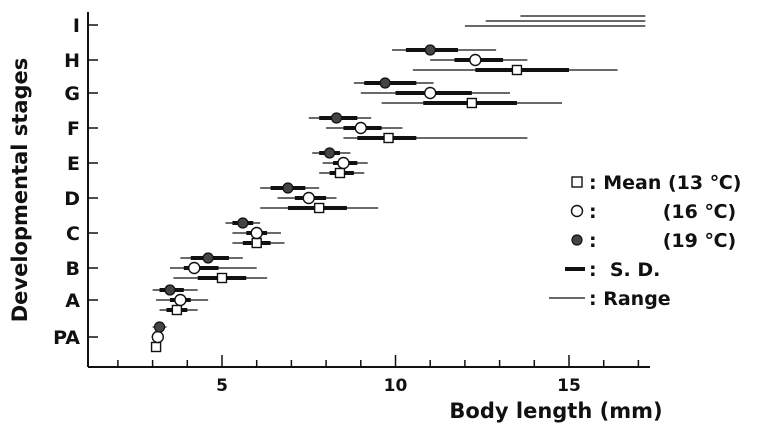 The width and height of the screenshot is (765, 425). Describe the element at coordinates (577, 240) in the screenshot. I see `legend-dark-circle-icon` at that location.